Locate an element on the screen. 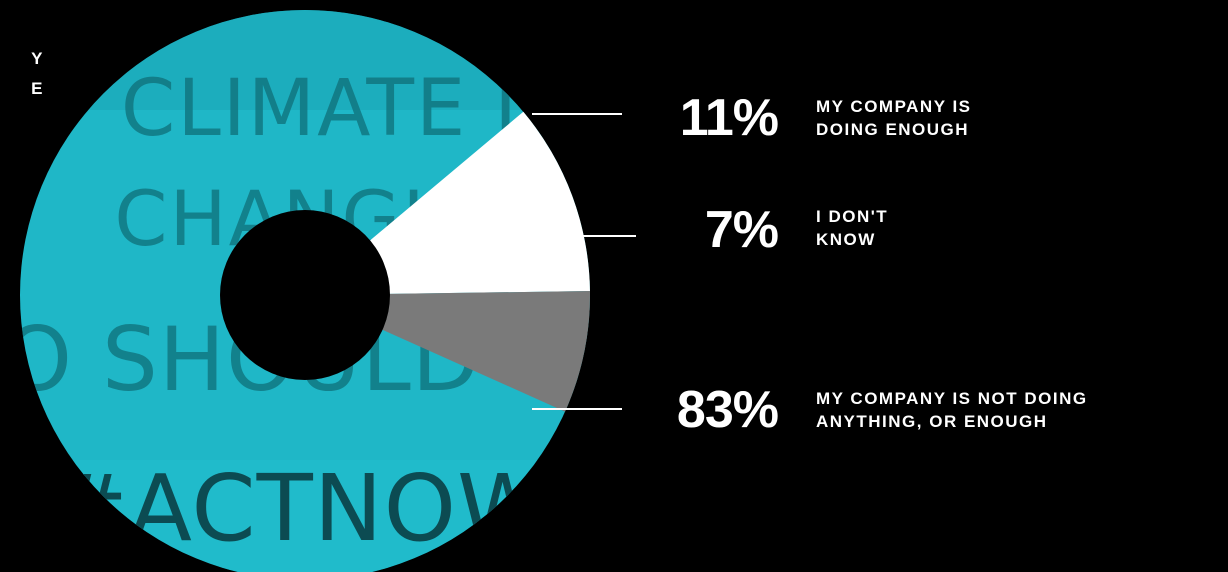  slice-label-2-line-2: KNOW is located at coordinates (846, 239).